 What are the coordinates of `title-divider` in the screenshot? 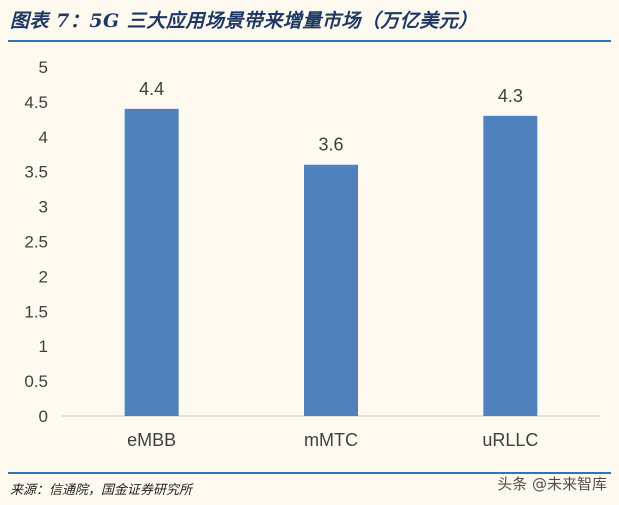 It's located at (309, 41).